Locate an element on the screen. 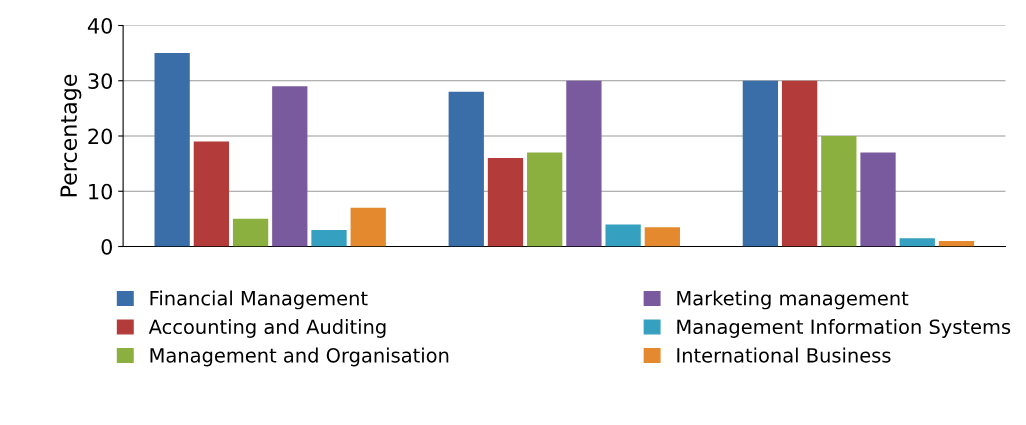  y-tick-label: 10 is located at coordinates (101, 191).